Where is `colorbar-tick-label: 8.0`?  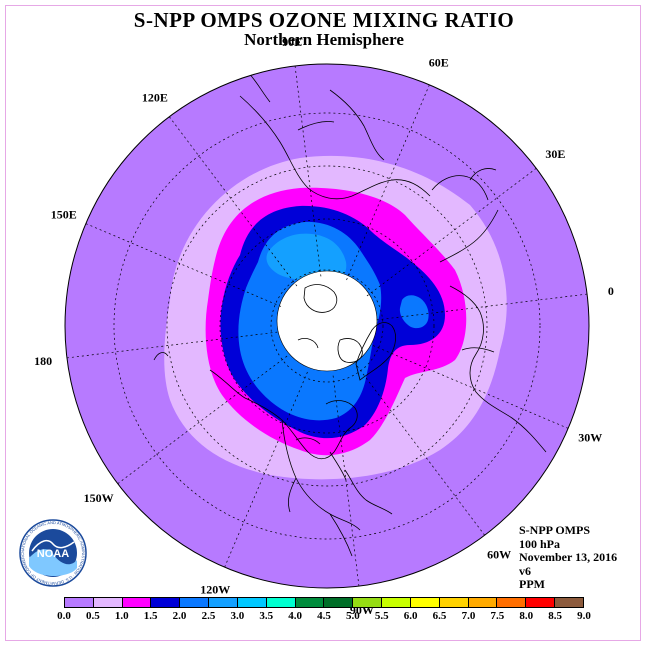 colorbar-tick-label: 8.0 is located at coordinates (526, 616).